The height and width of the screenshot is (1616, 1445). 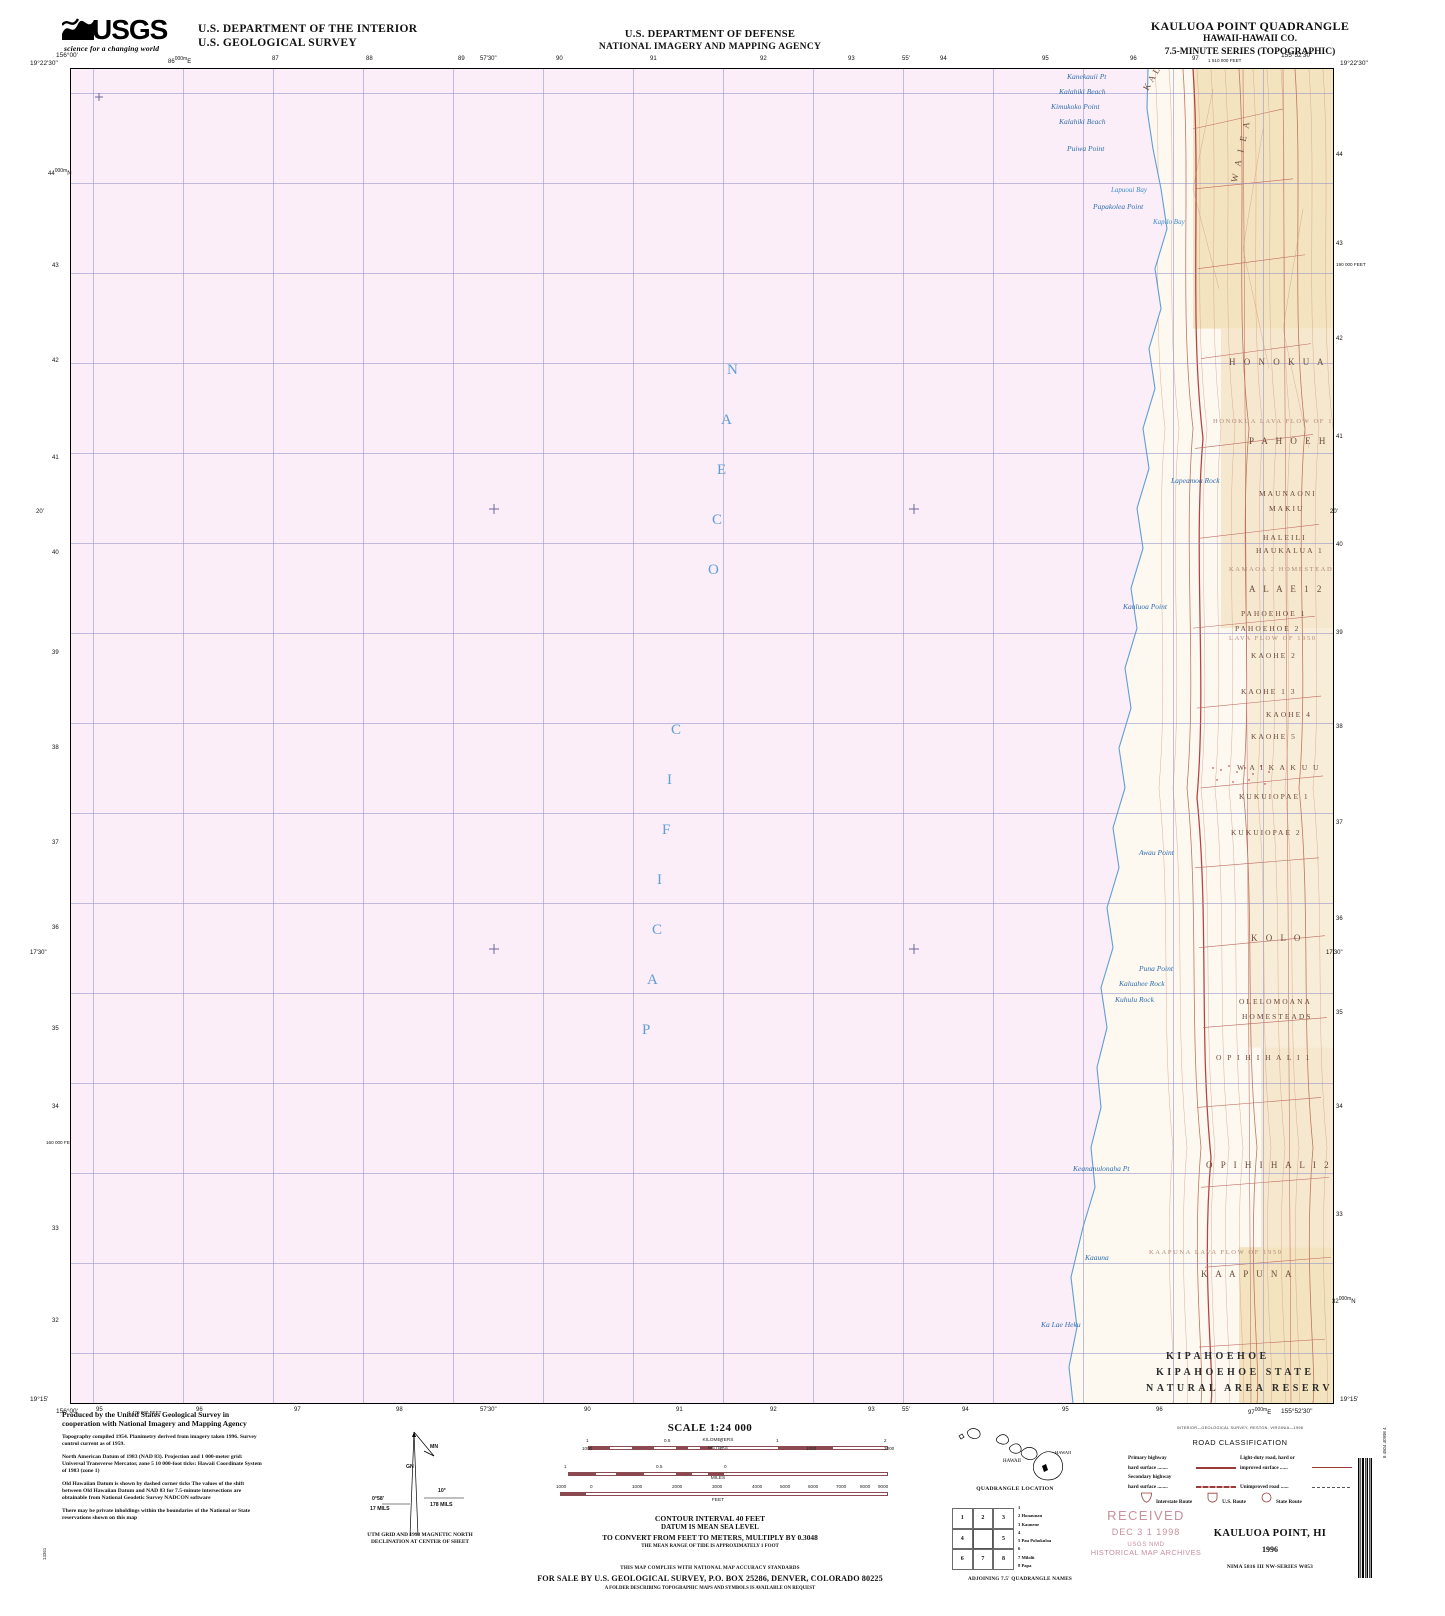 What do you see at coordinates (983, 1518) in the screenshot?
I see `adj-cell-2: 2` at bounding box center [983, 1518].